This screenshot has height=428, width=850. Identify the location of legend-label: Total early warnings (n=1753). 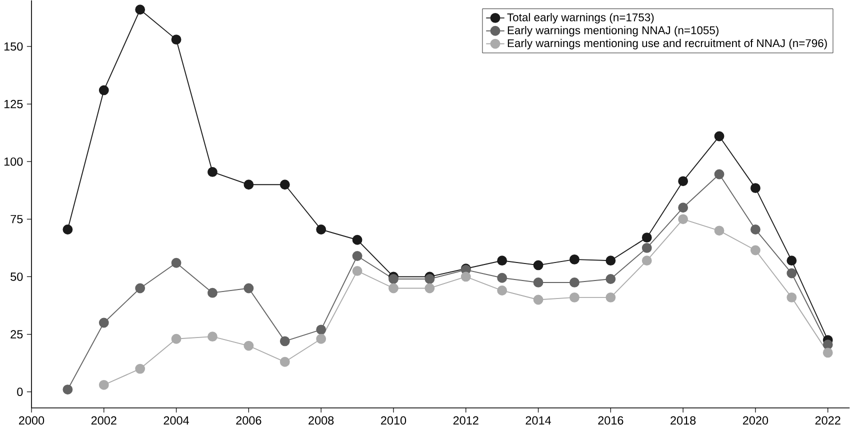
(580, 18).